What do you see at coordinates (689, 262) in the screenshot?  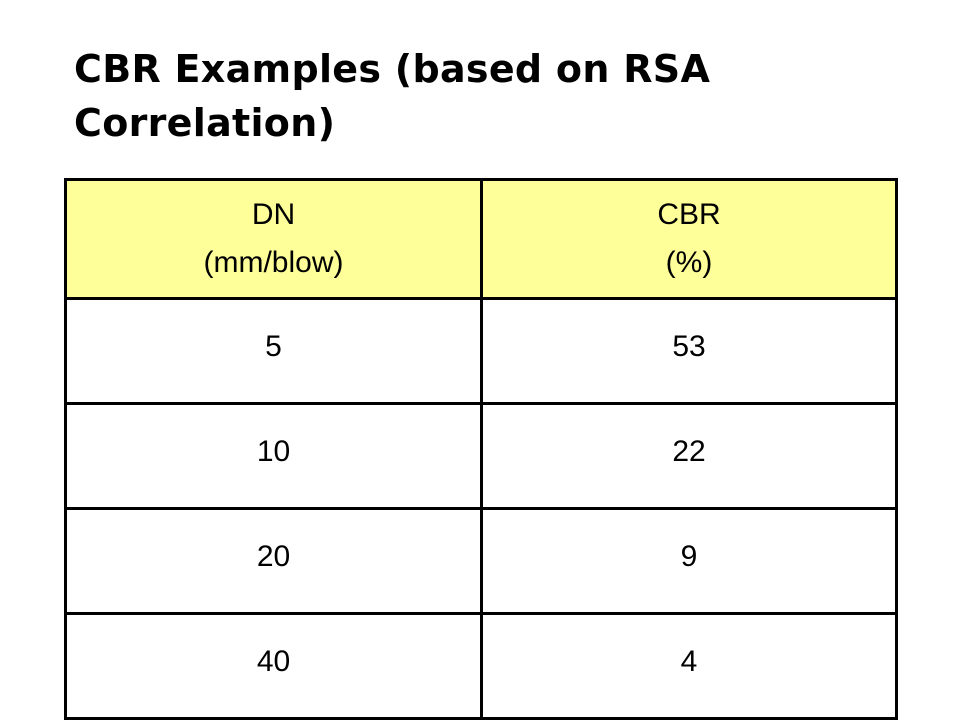 I see `header-cbr-unit: (%)` at bounding box center [689, 262].